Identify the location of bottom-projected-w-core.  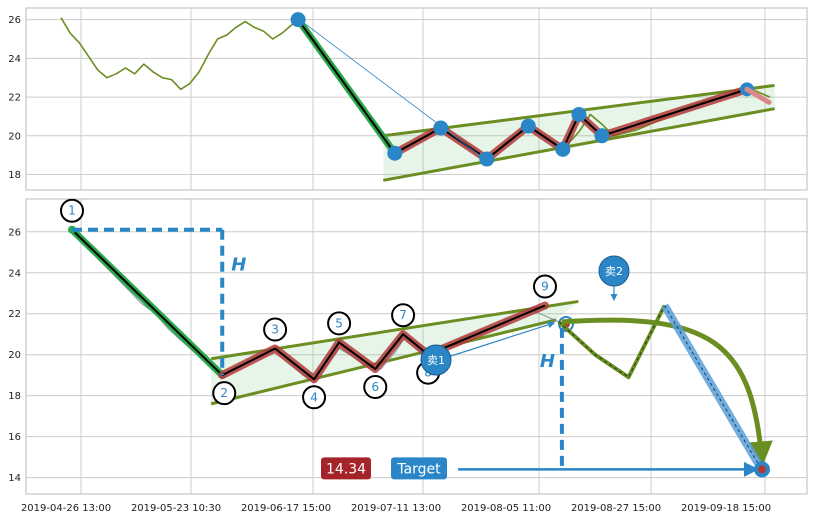
(612, 341).